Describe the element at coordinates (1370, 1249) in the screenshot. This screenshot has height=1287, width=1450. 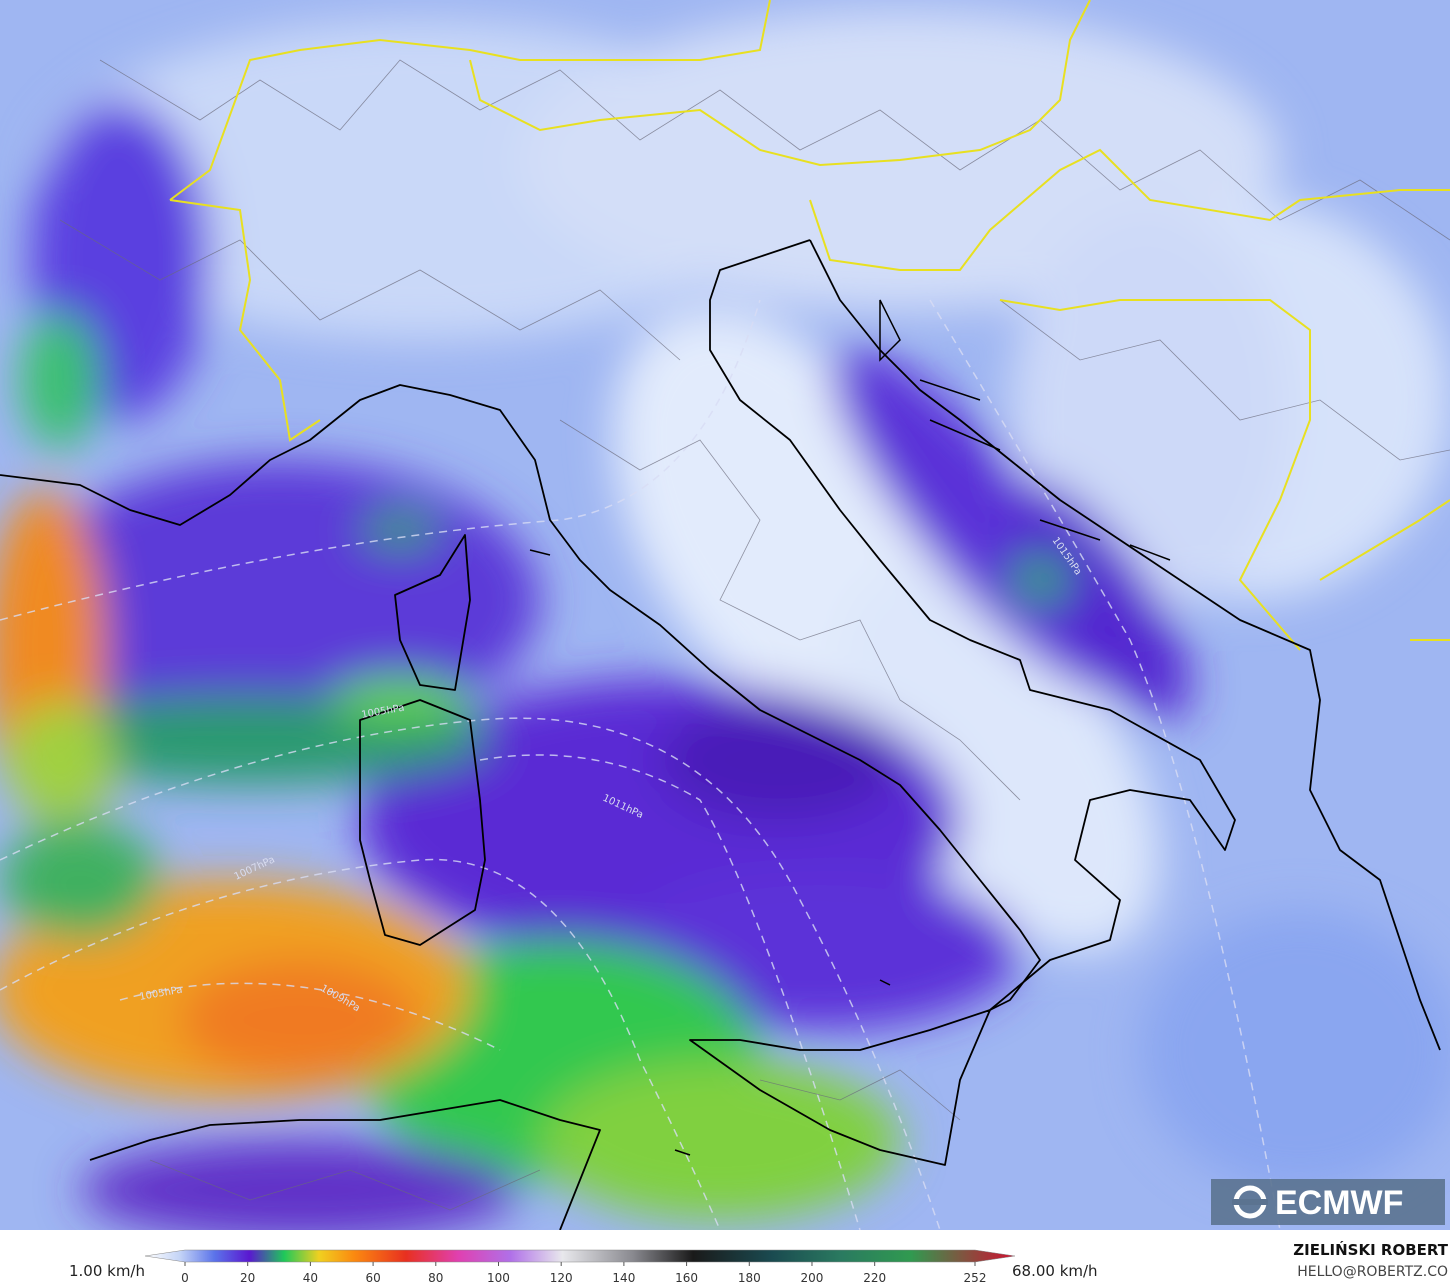
I see `author: ZIELIŃSKI ROBERT` at that location.